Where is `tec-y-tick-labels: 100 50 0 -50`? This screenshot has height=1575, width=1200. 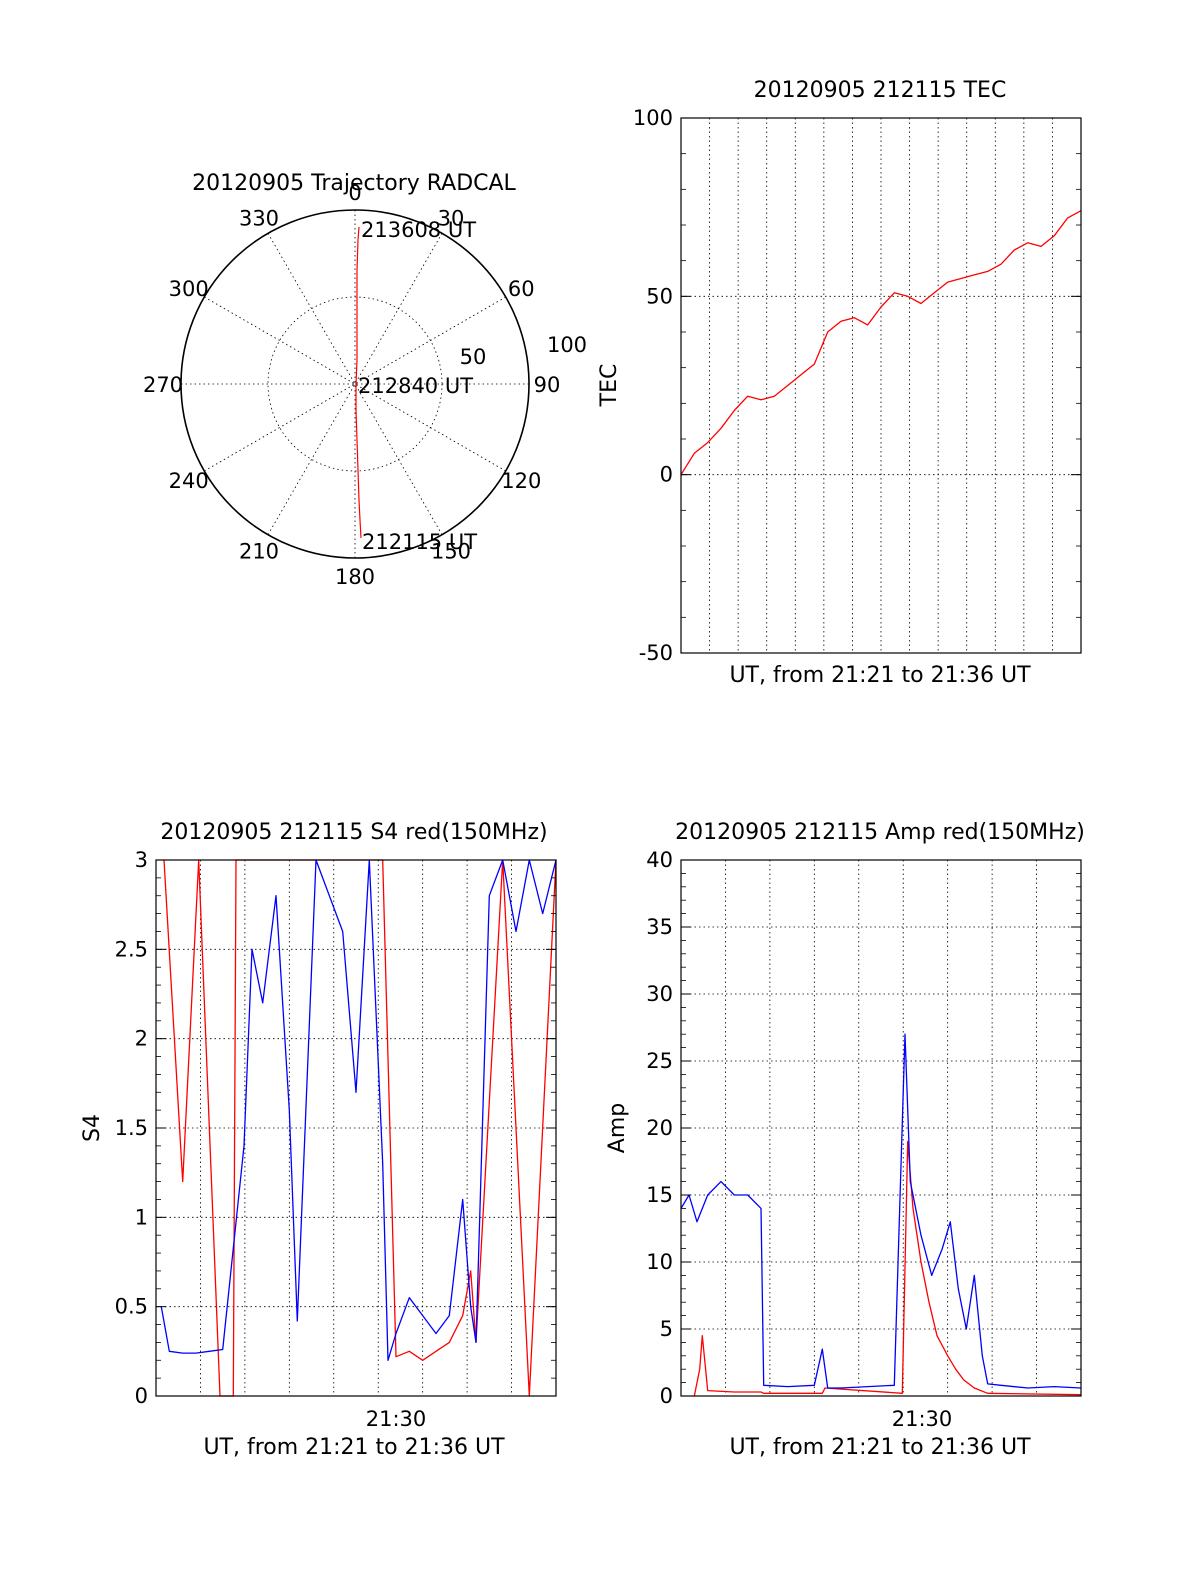
tec-y-tick-labels: 100 50 0 -50 is located at coordinates (653, 385).